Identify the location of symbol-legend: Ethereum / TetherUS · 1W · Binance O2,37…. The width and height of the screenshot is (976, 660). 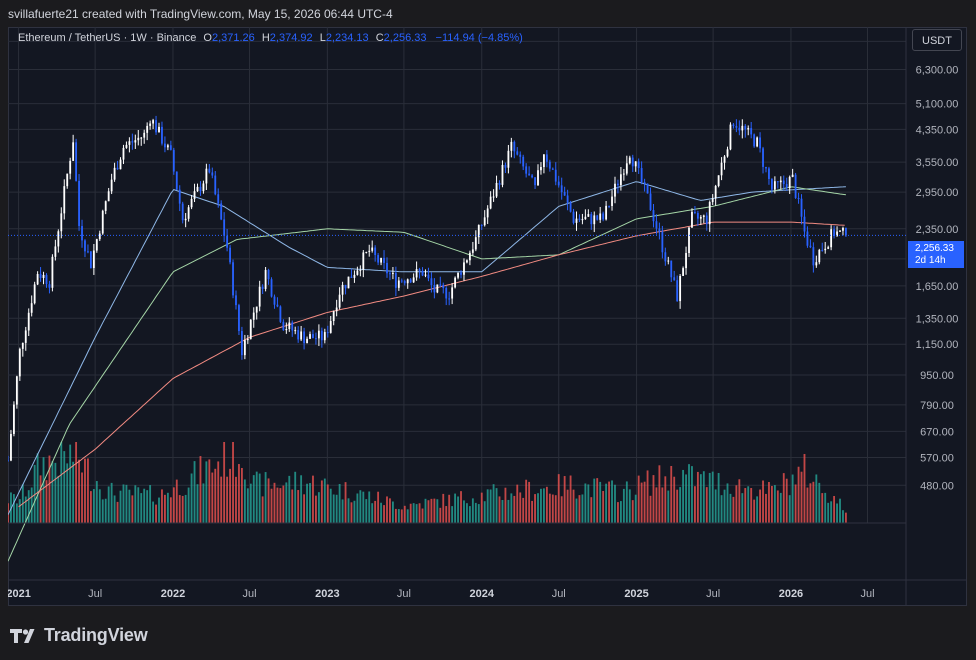
(270, 38).